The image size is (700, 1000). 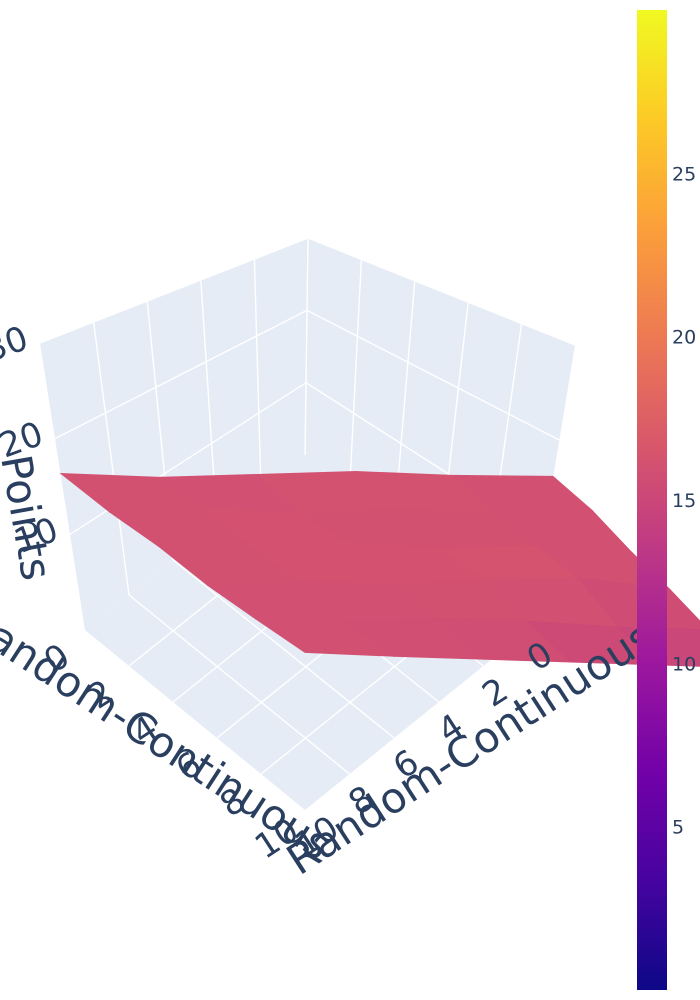 I want to click on z-tick-label: 30, so click(x=16, y=344).